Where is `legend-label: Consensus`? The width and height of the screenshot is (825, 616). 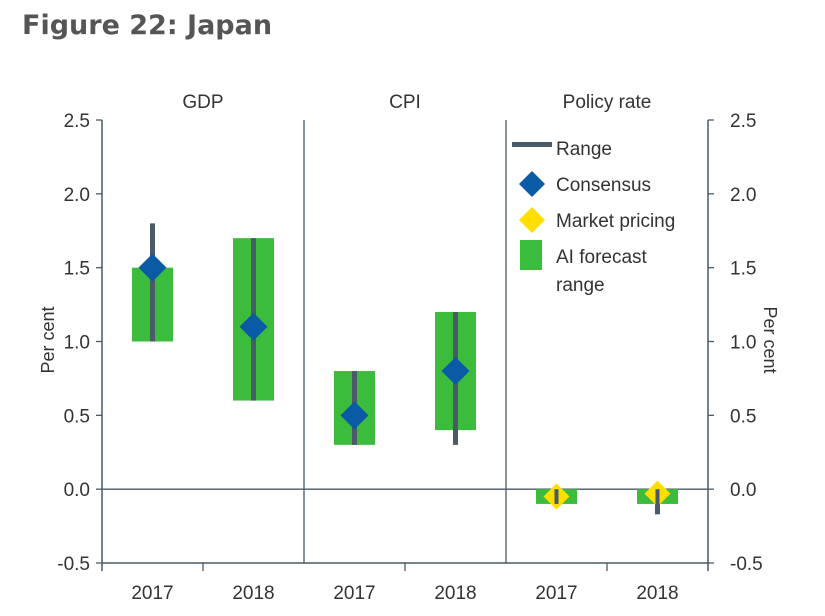 legend-label: Consensus is located at coordinates (603, 185).